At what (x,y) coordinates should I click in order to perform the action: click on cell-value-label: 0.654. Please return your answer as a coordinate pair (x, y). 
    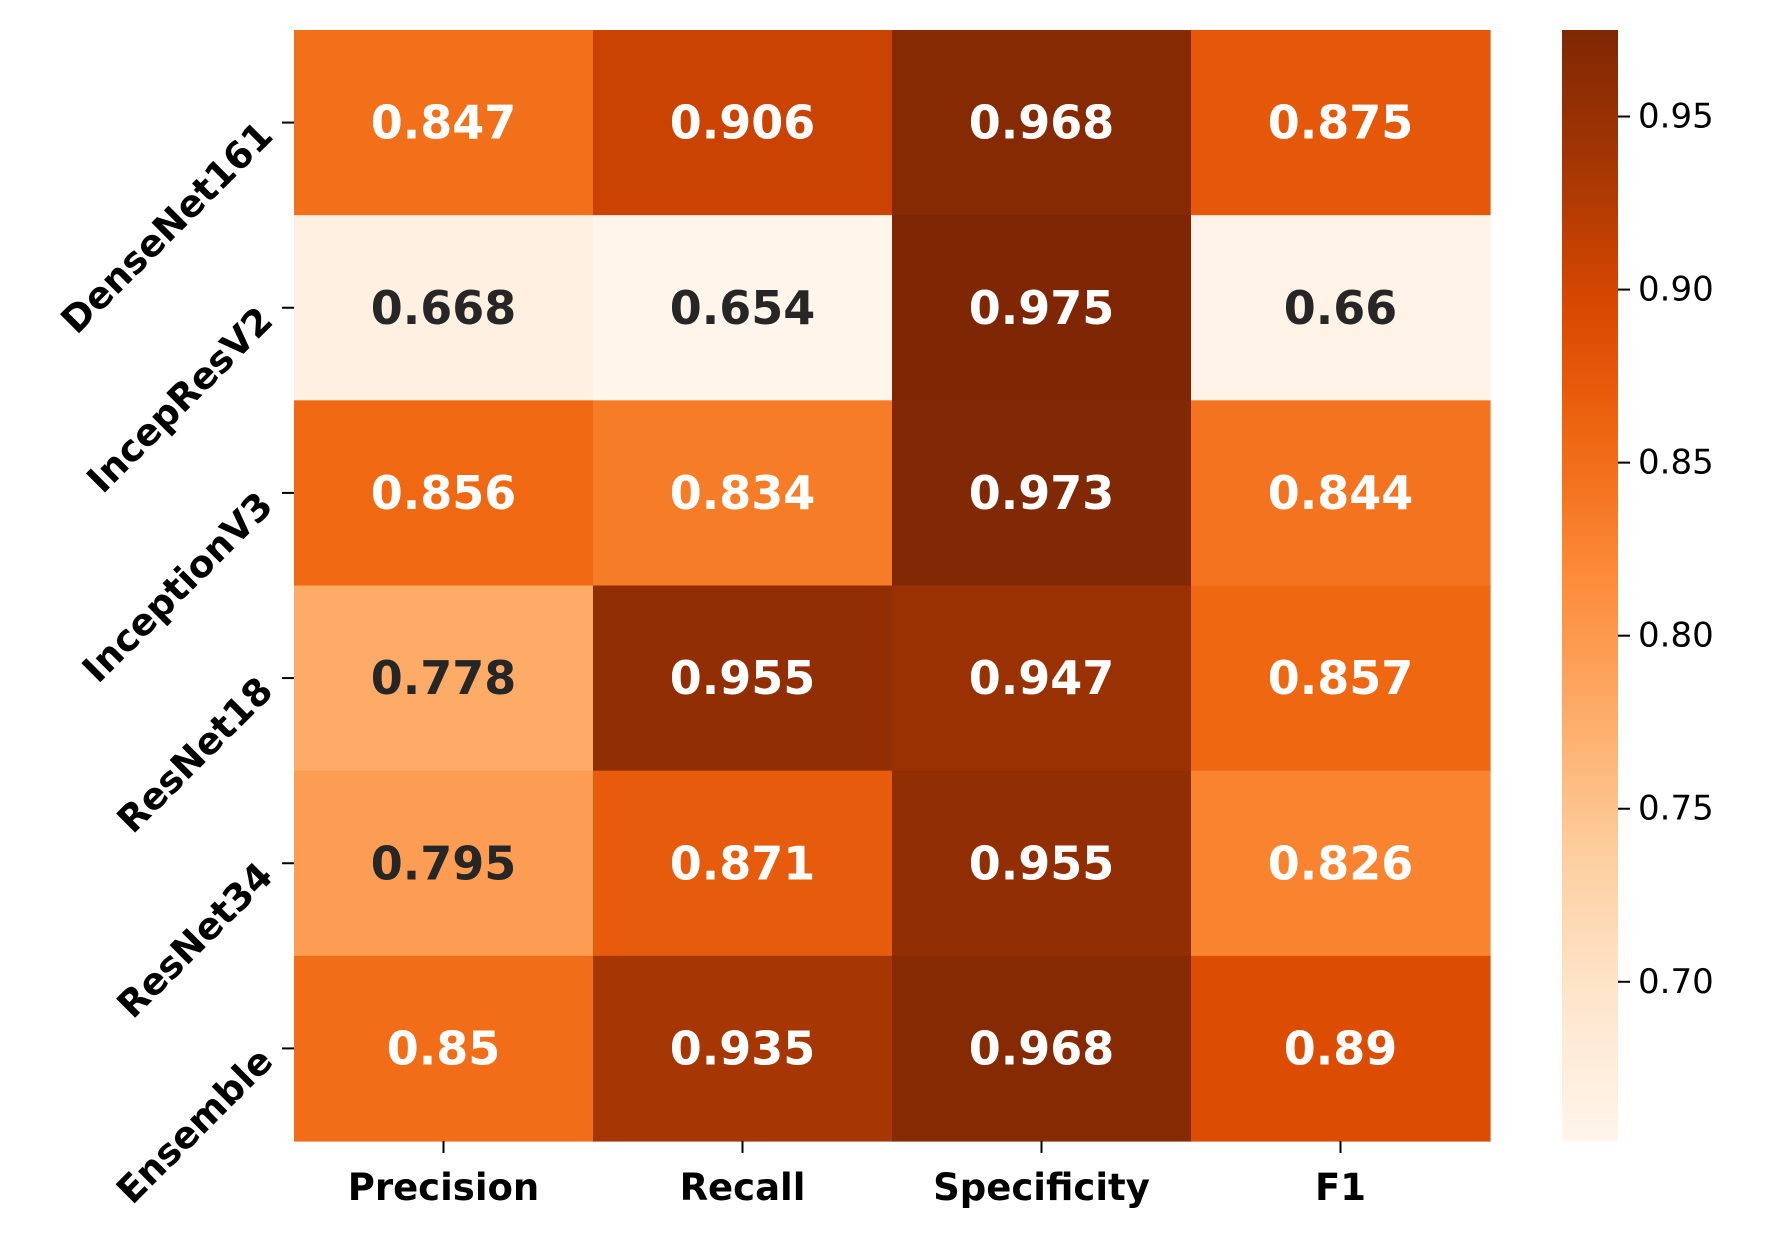
    Looking at the image, I should click on (743, 308).